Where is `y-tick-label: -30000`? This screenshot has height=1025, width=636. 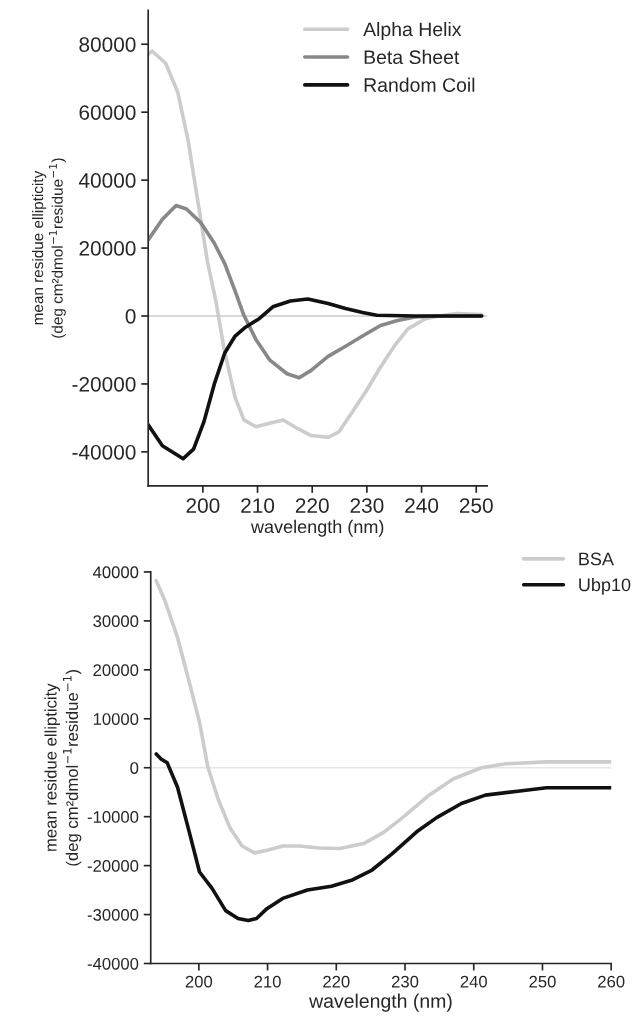
y-tick-label: -30000 is located at coordinates (113, 914).